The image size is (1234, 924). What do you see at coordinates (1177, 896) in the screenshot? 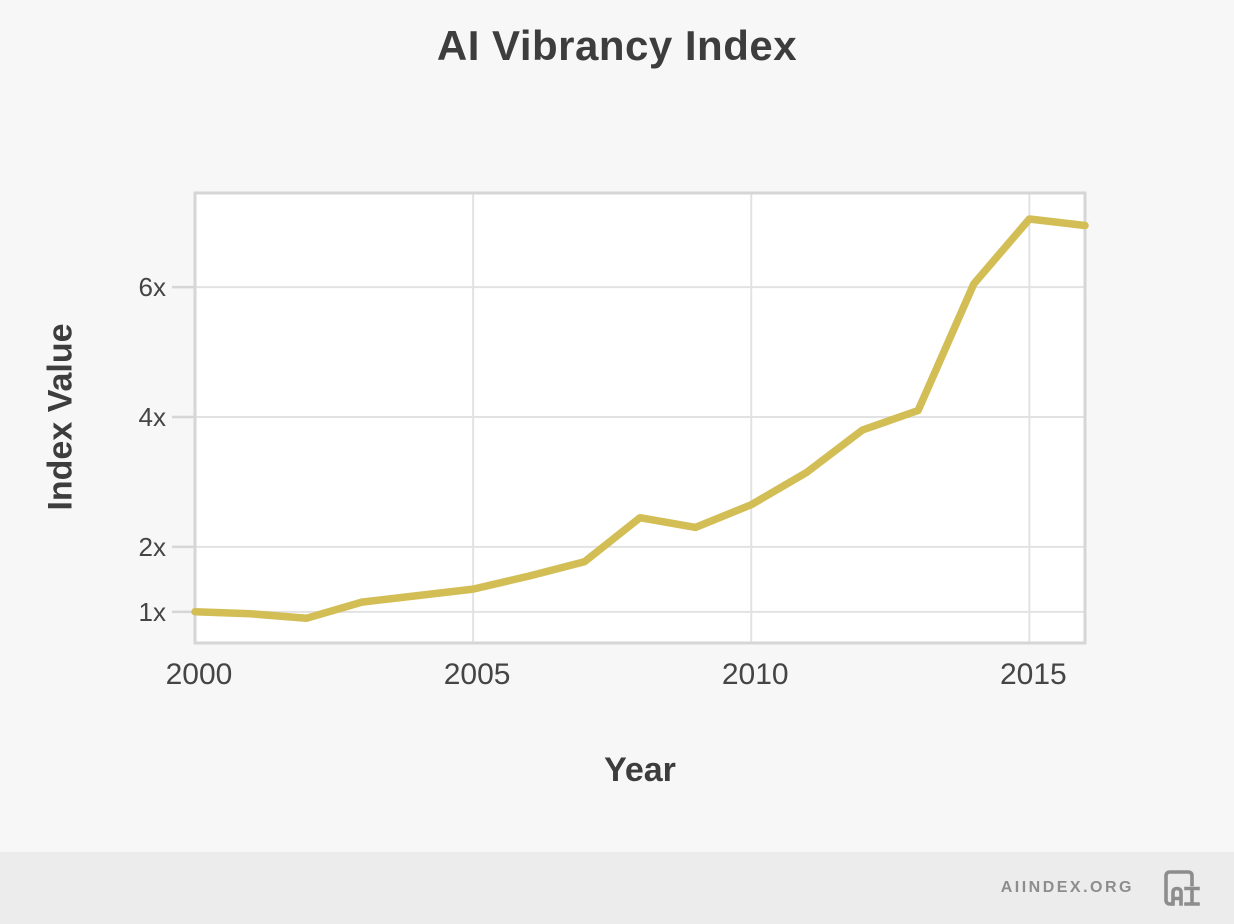
I see `logo-letter-a` at bounding box center [1177, 896].